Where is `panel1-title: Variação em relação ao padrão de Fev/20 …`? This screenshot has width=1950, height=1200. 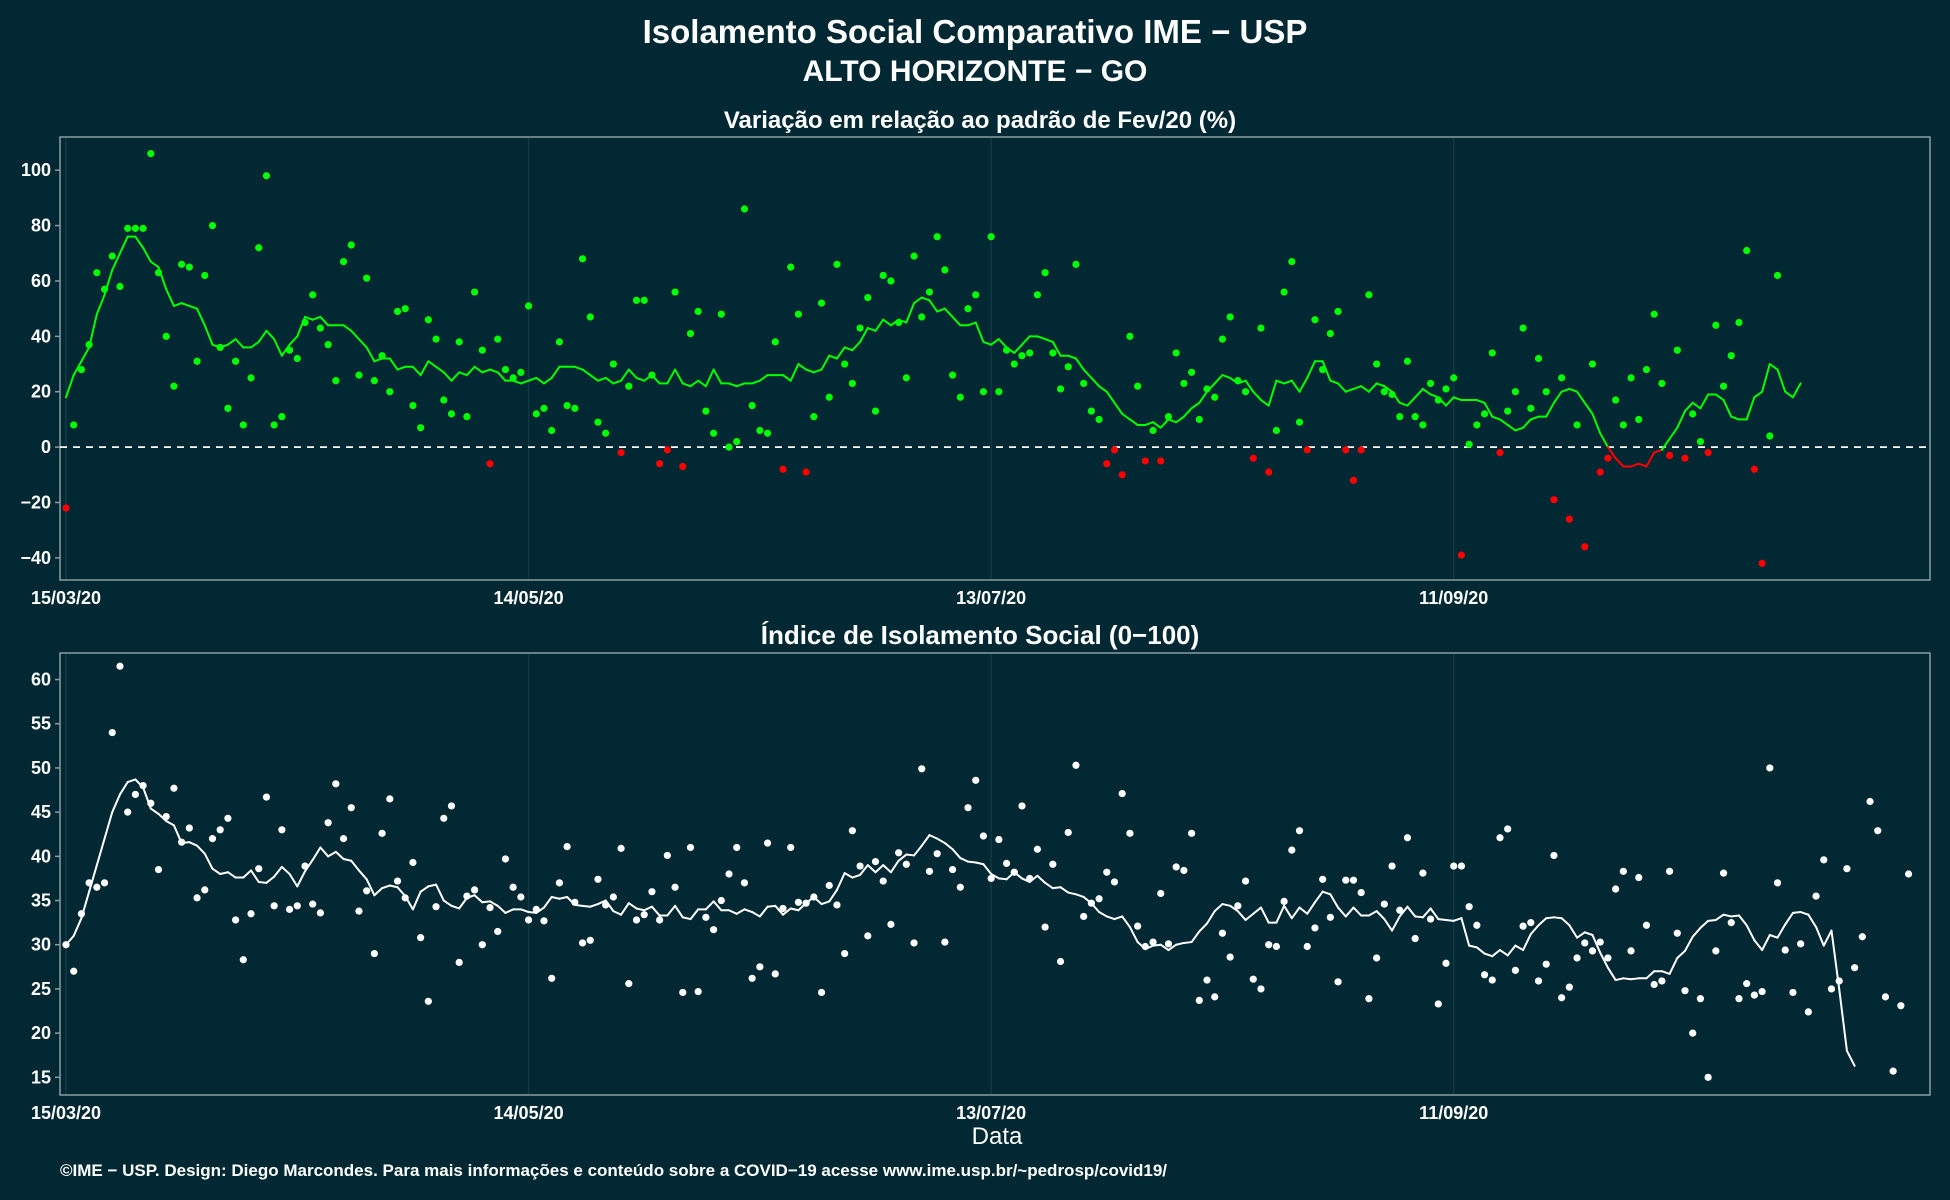 panel1-title: Variação em relação ao padrão de Fev/20 … is located at coordinates (980, 120).